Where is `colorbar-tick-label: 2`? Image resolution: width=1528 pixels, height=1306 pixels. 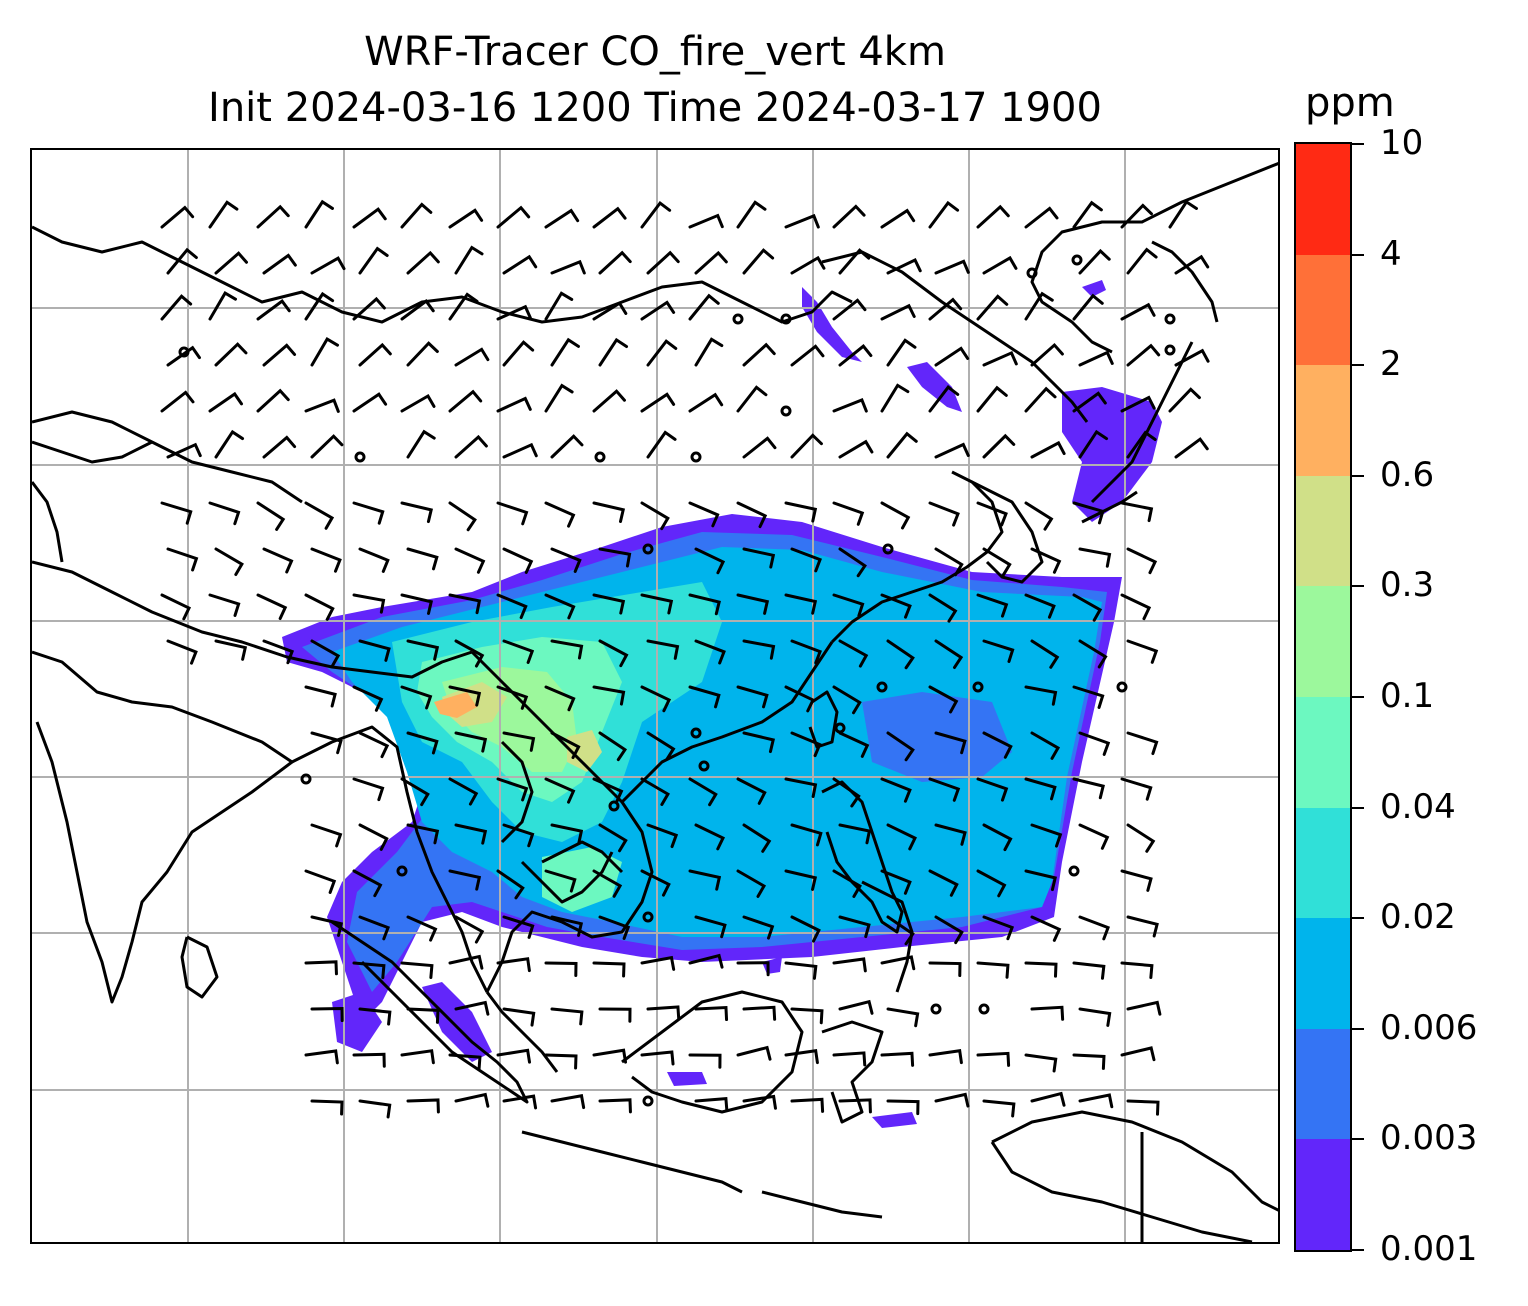 colorbar-tick-label: 2 is located at coordinates (1391, 364).